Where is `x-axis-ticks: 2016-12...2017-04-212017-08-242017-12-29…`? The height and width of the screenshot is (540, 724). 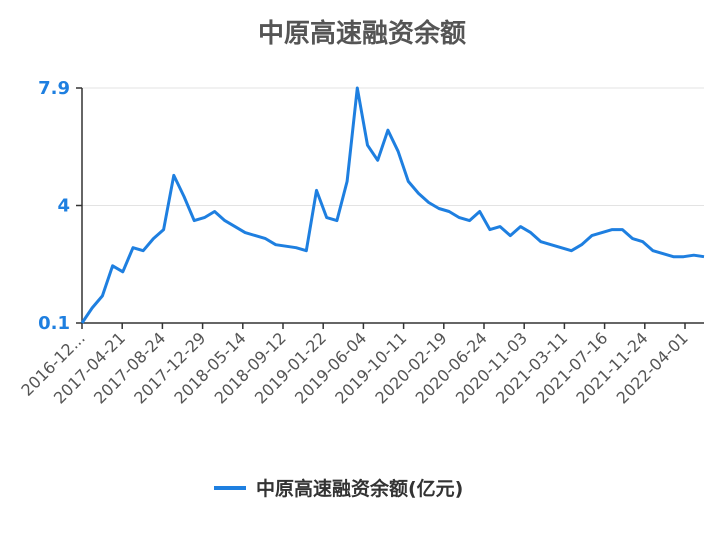
x-axis-ticks: 2016-12...2017-04-212017-08-242017-12-29… is located at coordinates (354, 365).